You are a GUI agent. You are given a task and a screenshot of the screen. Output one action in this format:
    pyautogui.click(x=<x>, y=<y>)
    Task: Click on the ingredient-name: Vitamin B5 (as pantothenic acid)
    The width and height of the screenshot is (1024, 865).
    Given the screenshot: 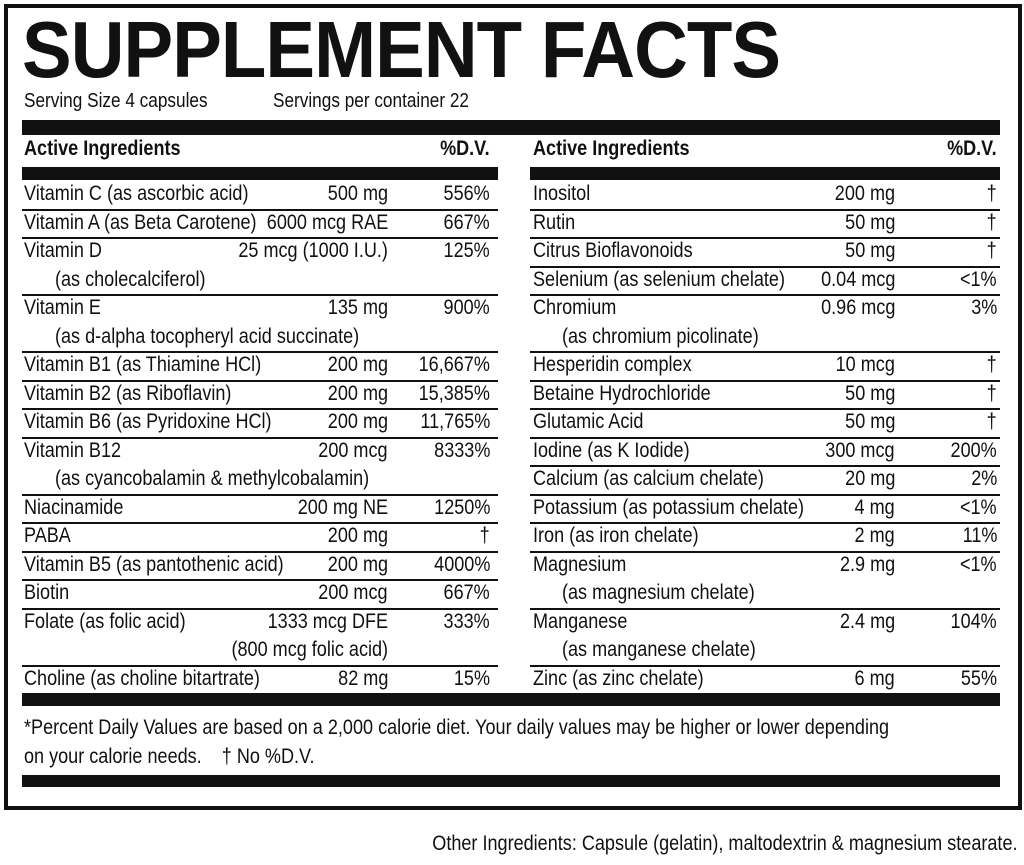 What is the action you would take?
    pyautogui.click(x=154, y=564)
    